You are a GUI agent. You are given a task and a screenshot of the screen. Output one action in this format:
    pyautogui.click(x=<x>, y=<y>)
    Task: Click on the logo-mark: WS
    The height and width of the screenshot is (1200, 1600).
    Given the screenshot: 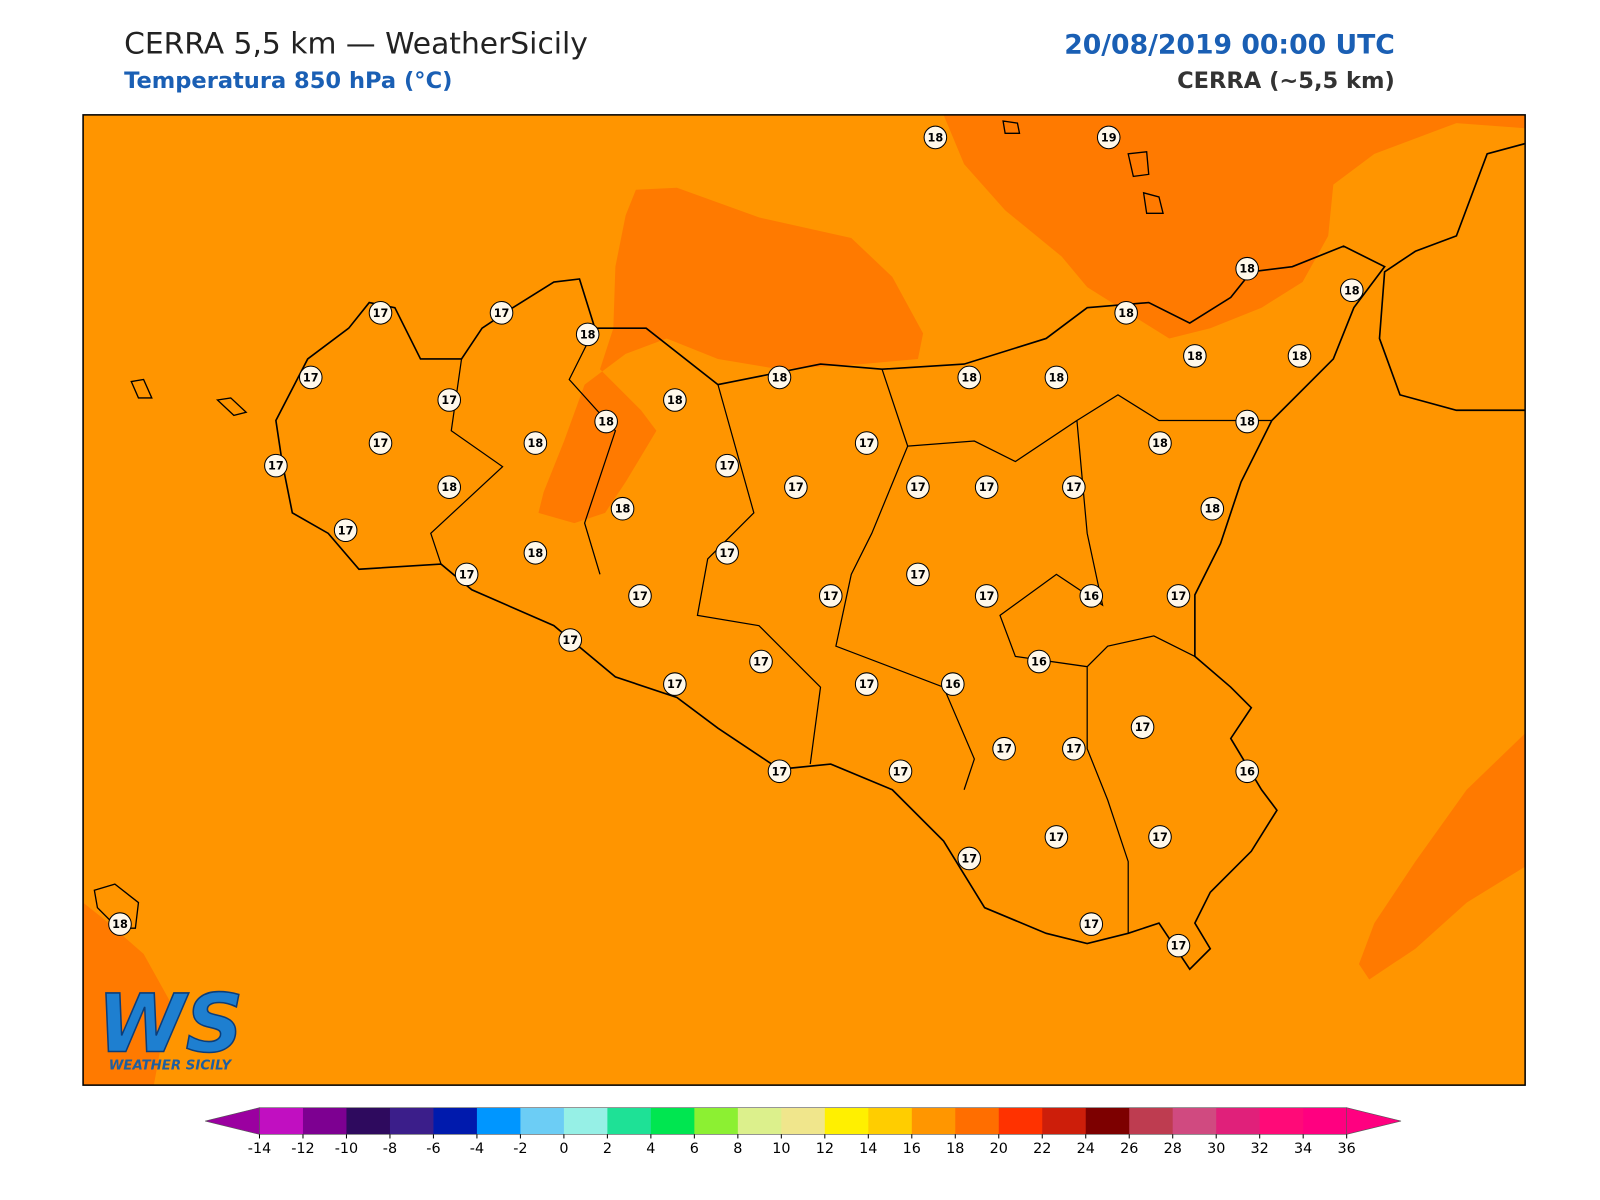 What is the action you would take?
    pyautogui.click(x=170, y=1023)
    